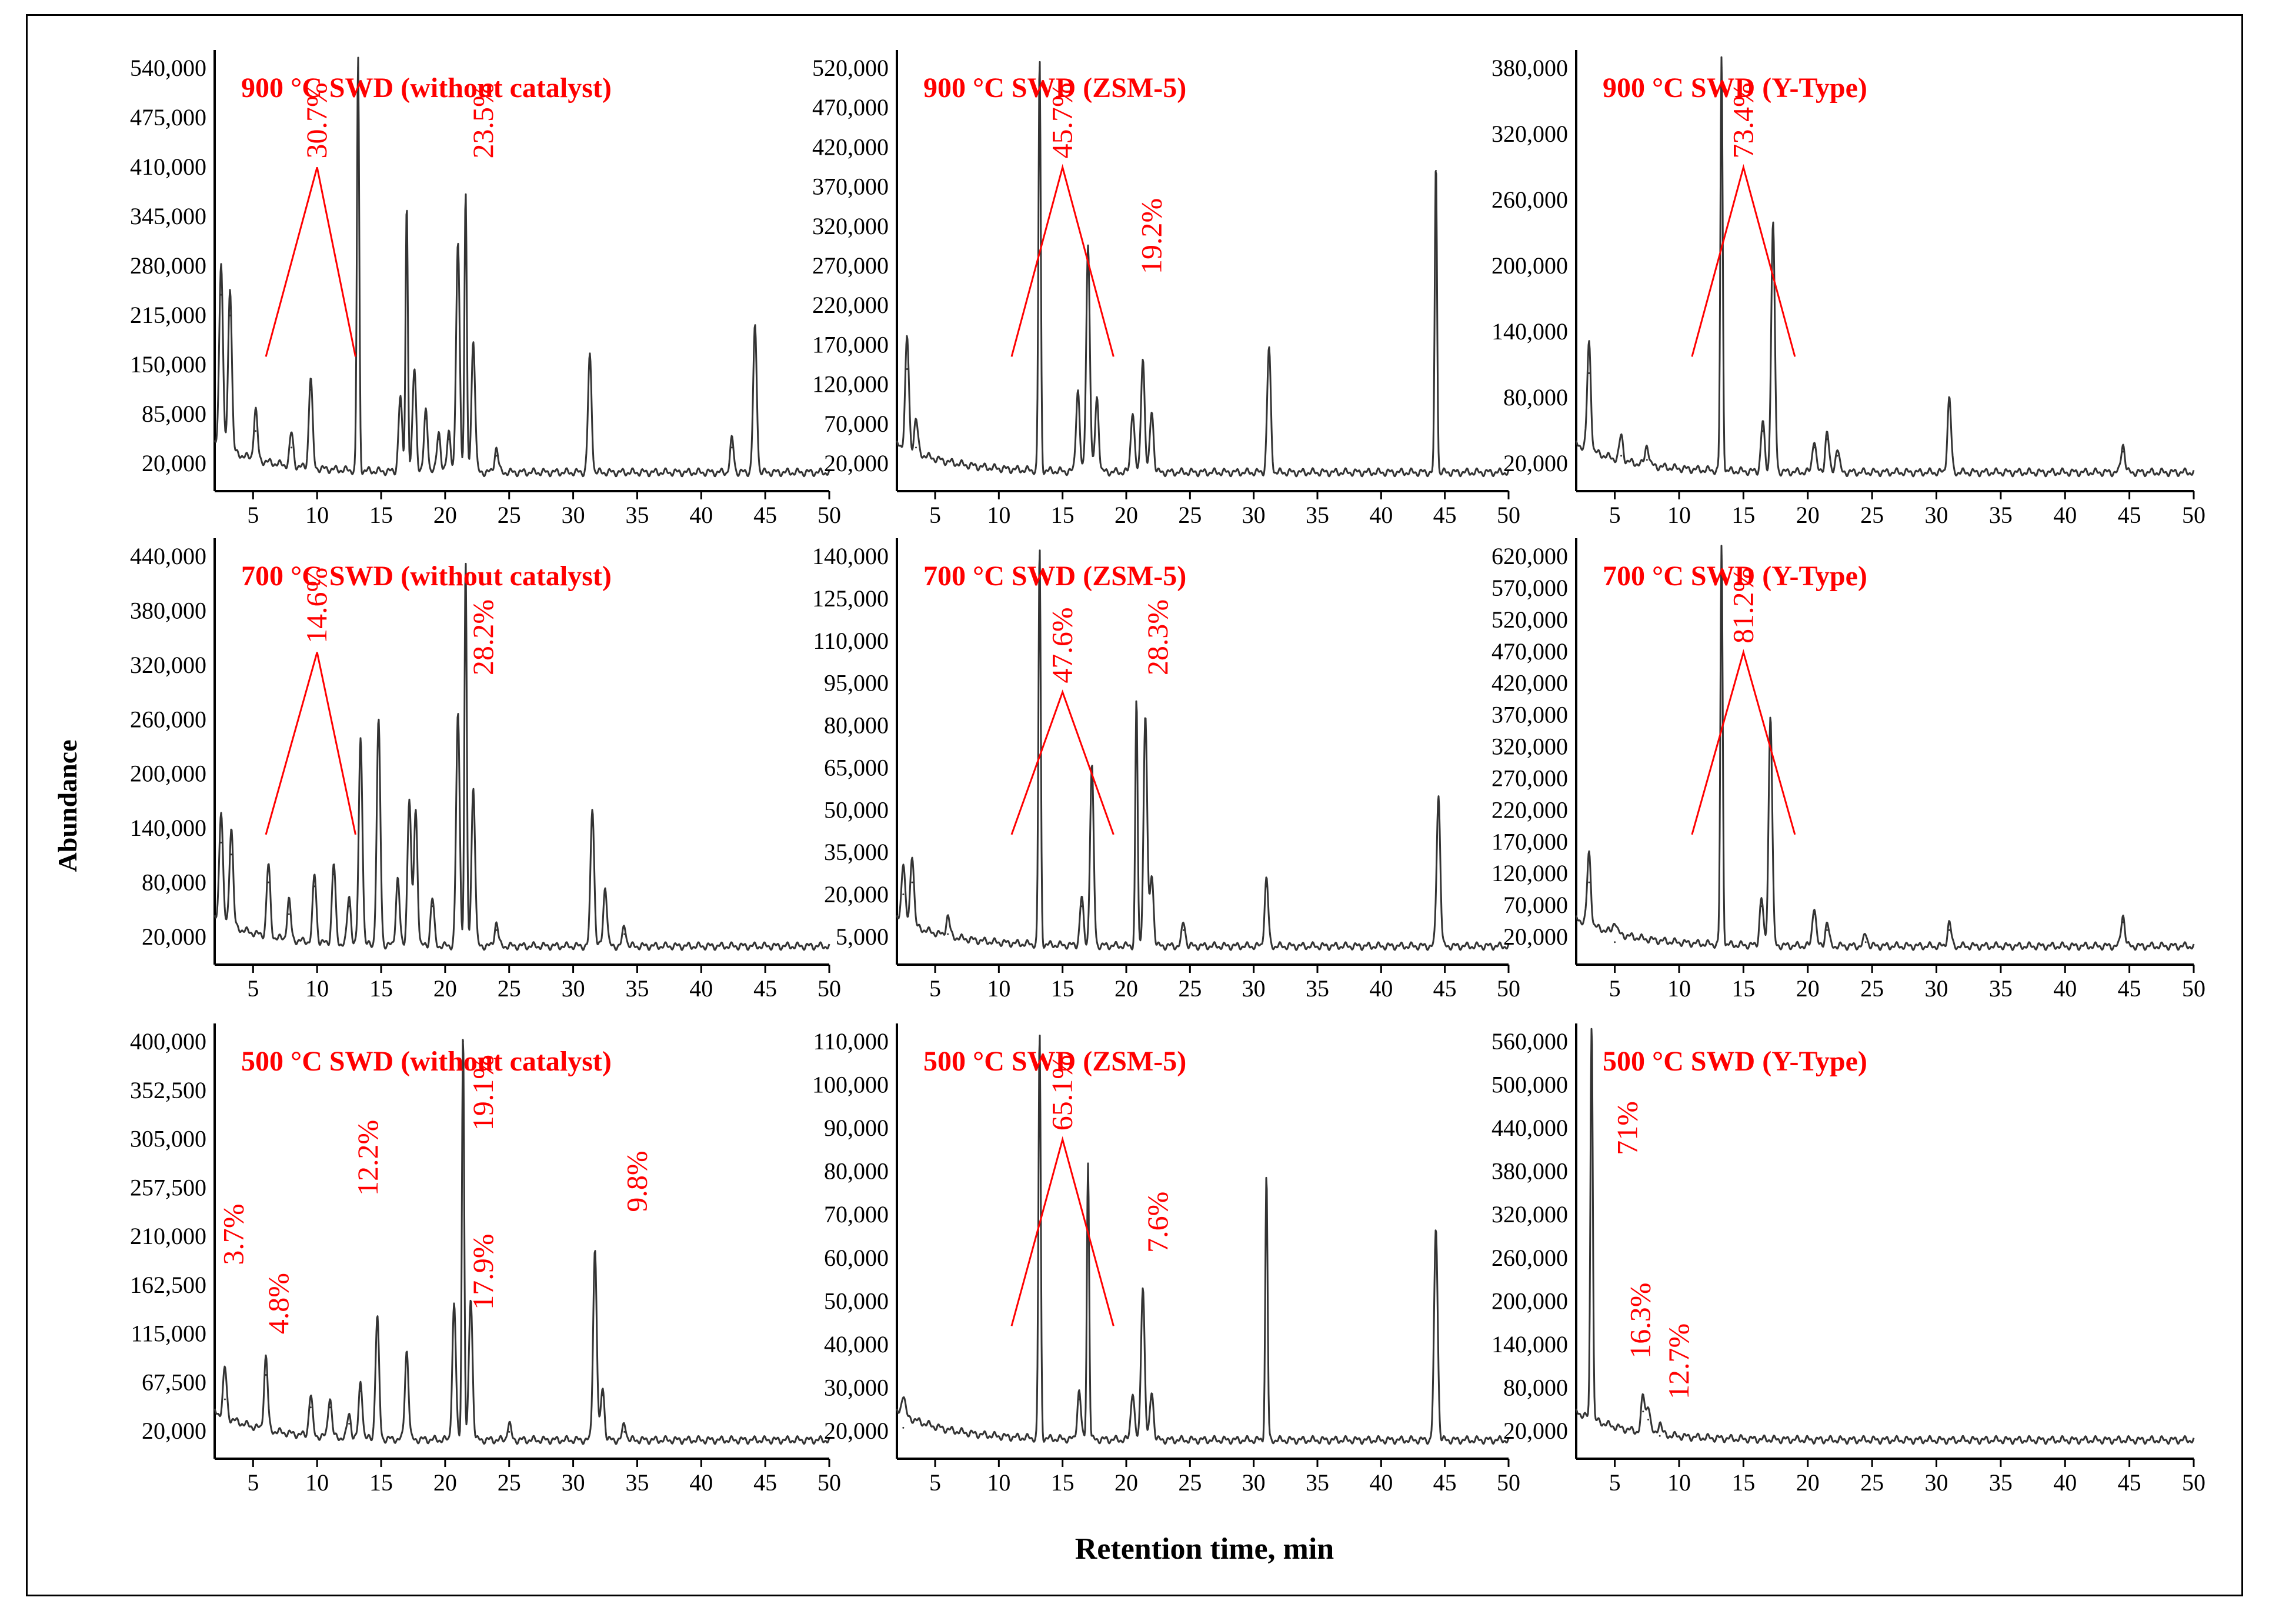 This screenshot has height=1624, width=2269. I want to click on y-tick-label: 70,000, so click(856, 424).